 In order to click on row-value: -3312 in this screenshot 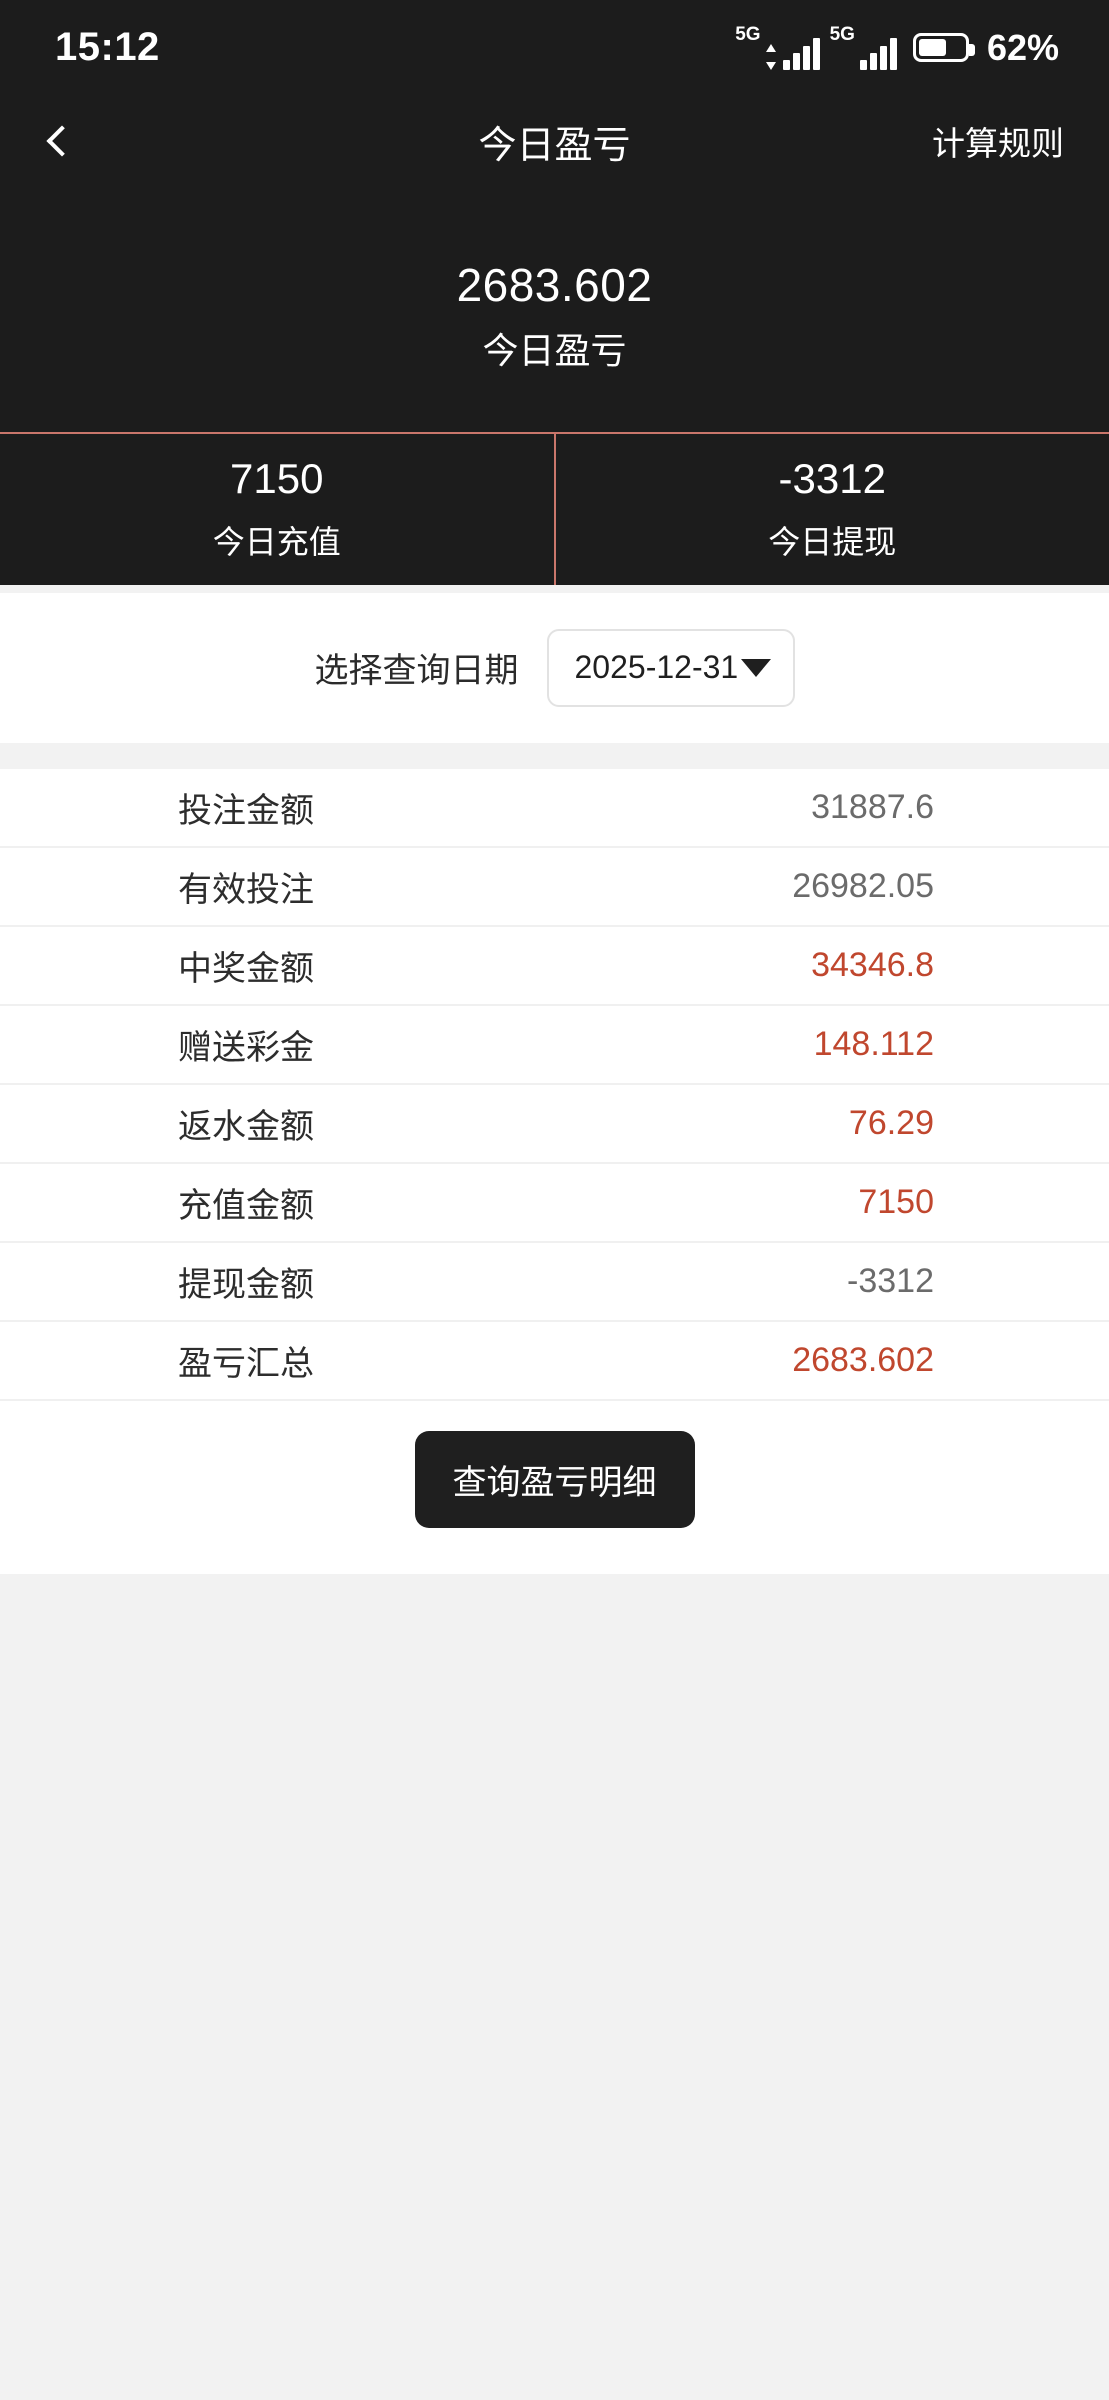, I will do `click(890, 1280)`.